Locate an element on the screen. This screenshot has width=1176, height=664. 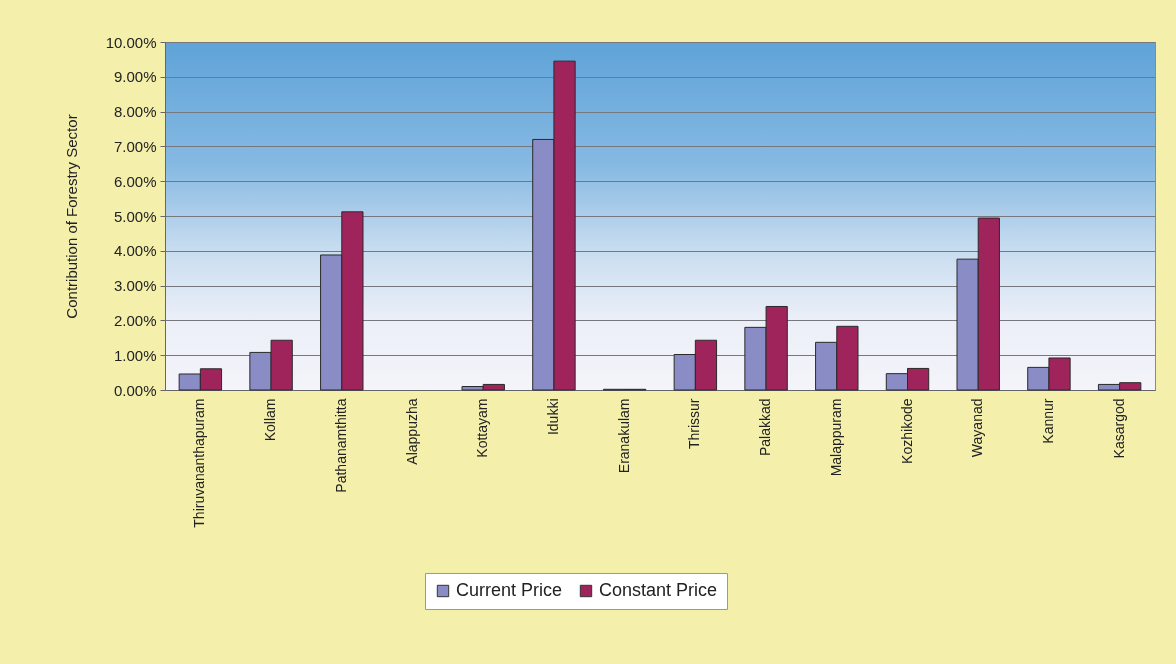
x-tick-label: Idukki is located at coordinates (552, 417).